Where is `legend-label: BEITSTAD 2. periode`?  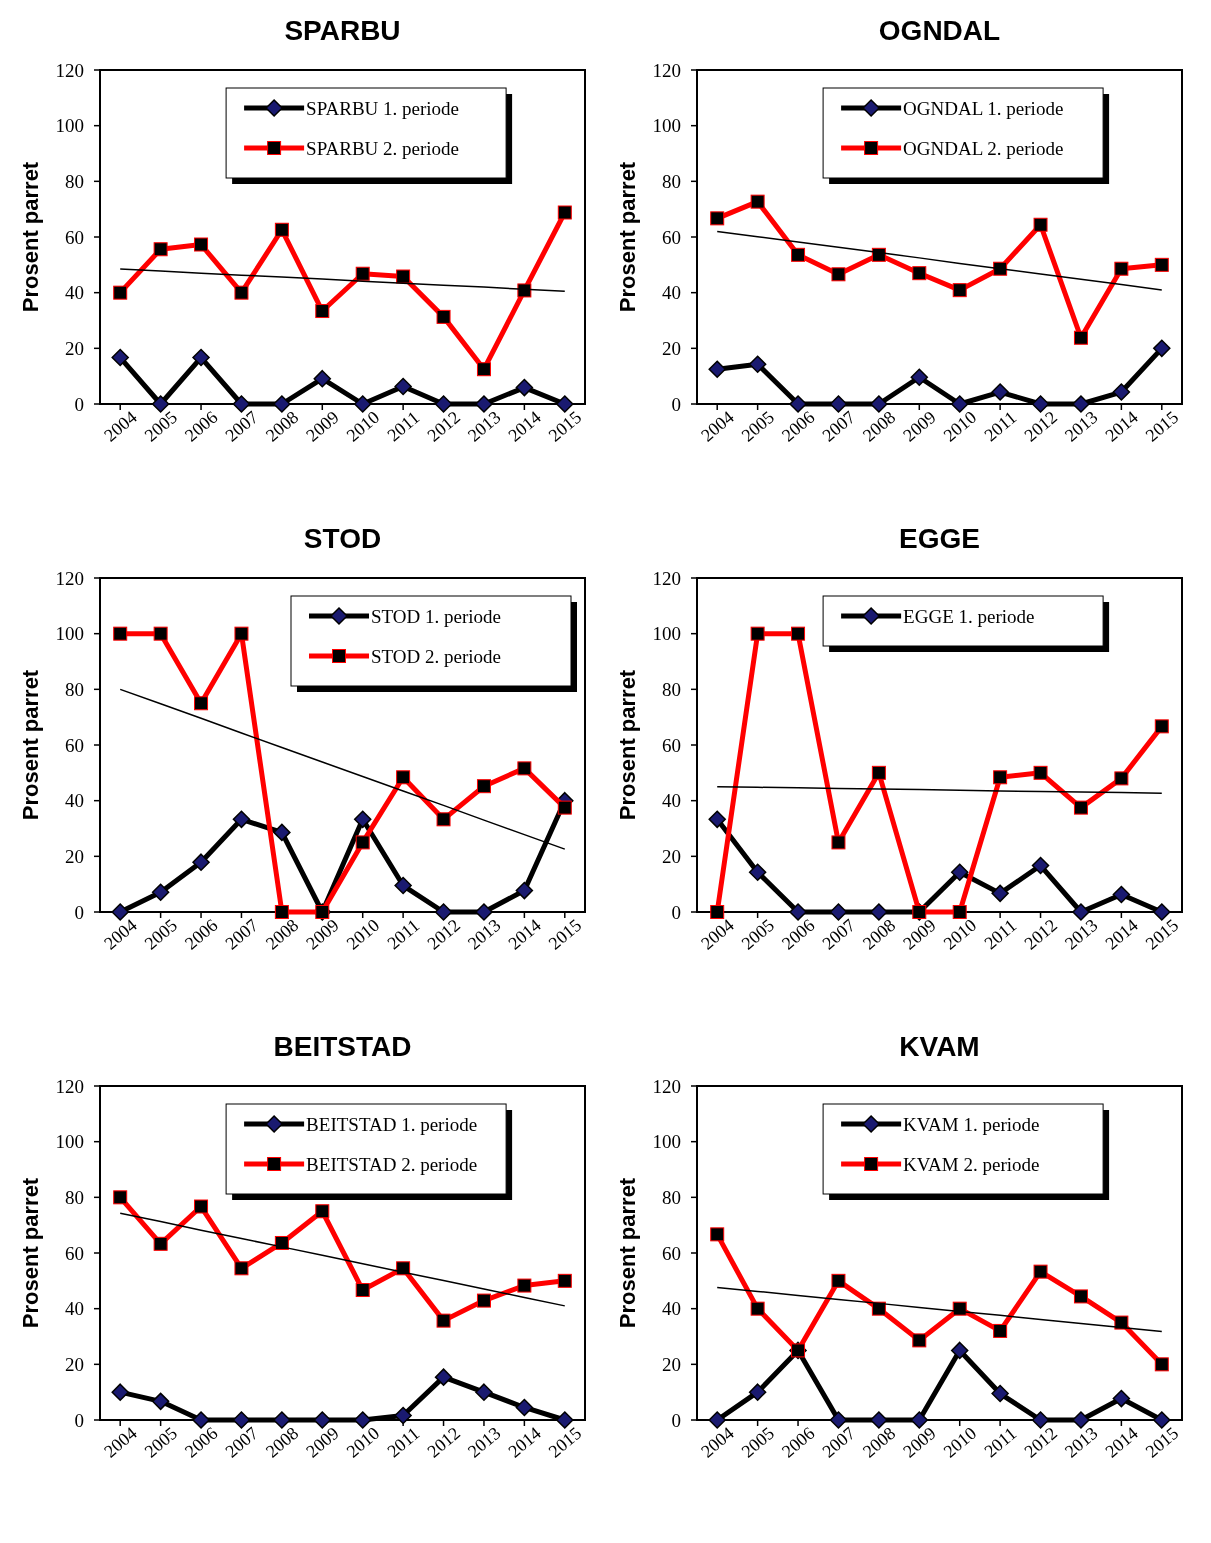 legend-label: BEITSTAD 2. periode is located at coordinates (392, 1164).